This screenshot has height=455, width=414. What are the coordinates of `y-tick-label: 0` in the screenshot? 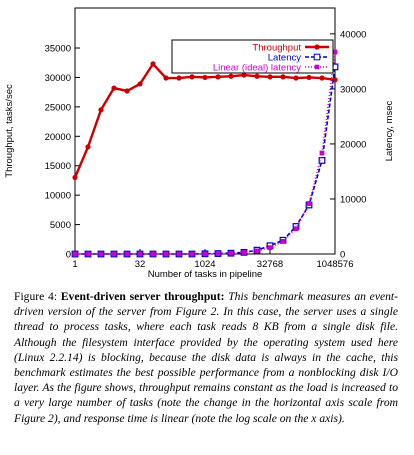 It's located at (68, 255).